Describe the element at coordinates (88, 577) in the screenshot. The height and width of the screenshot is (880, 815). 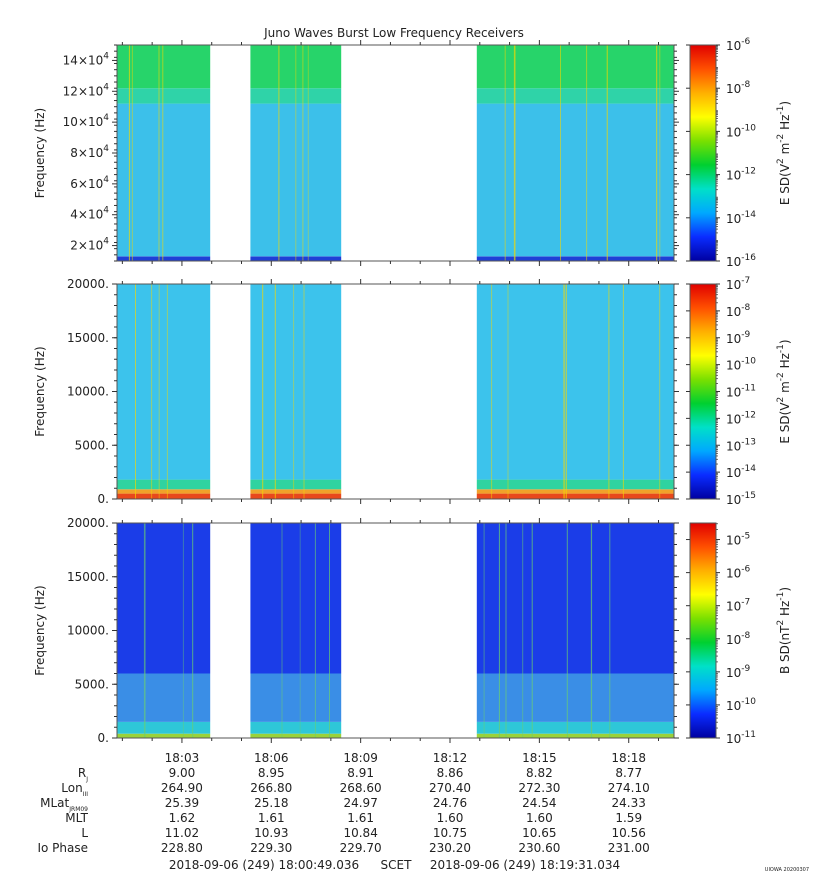
I see `y-tick-label: 15000.` at that location.